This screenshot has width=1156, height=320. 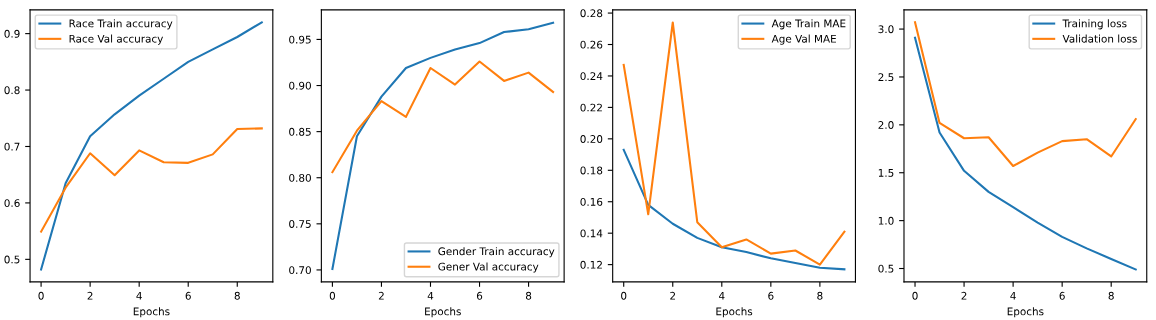 I want to click on y-tick-label: 0.20, so click(x=591, y=139).